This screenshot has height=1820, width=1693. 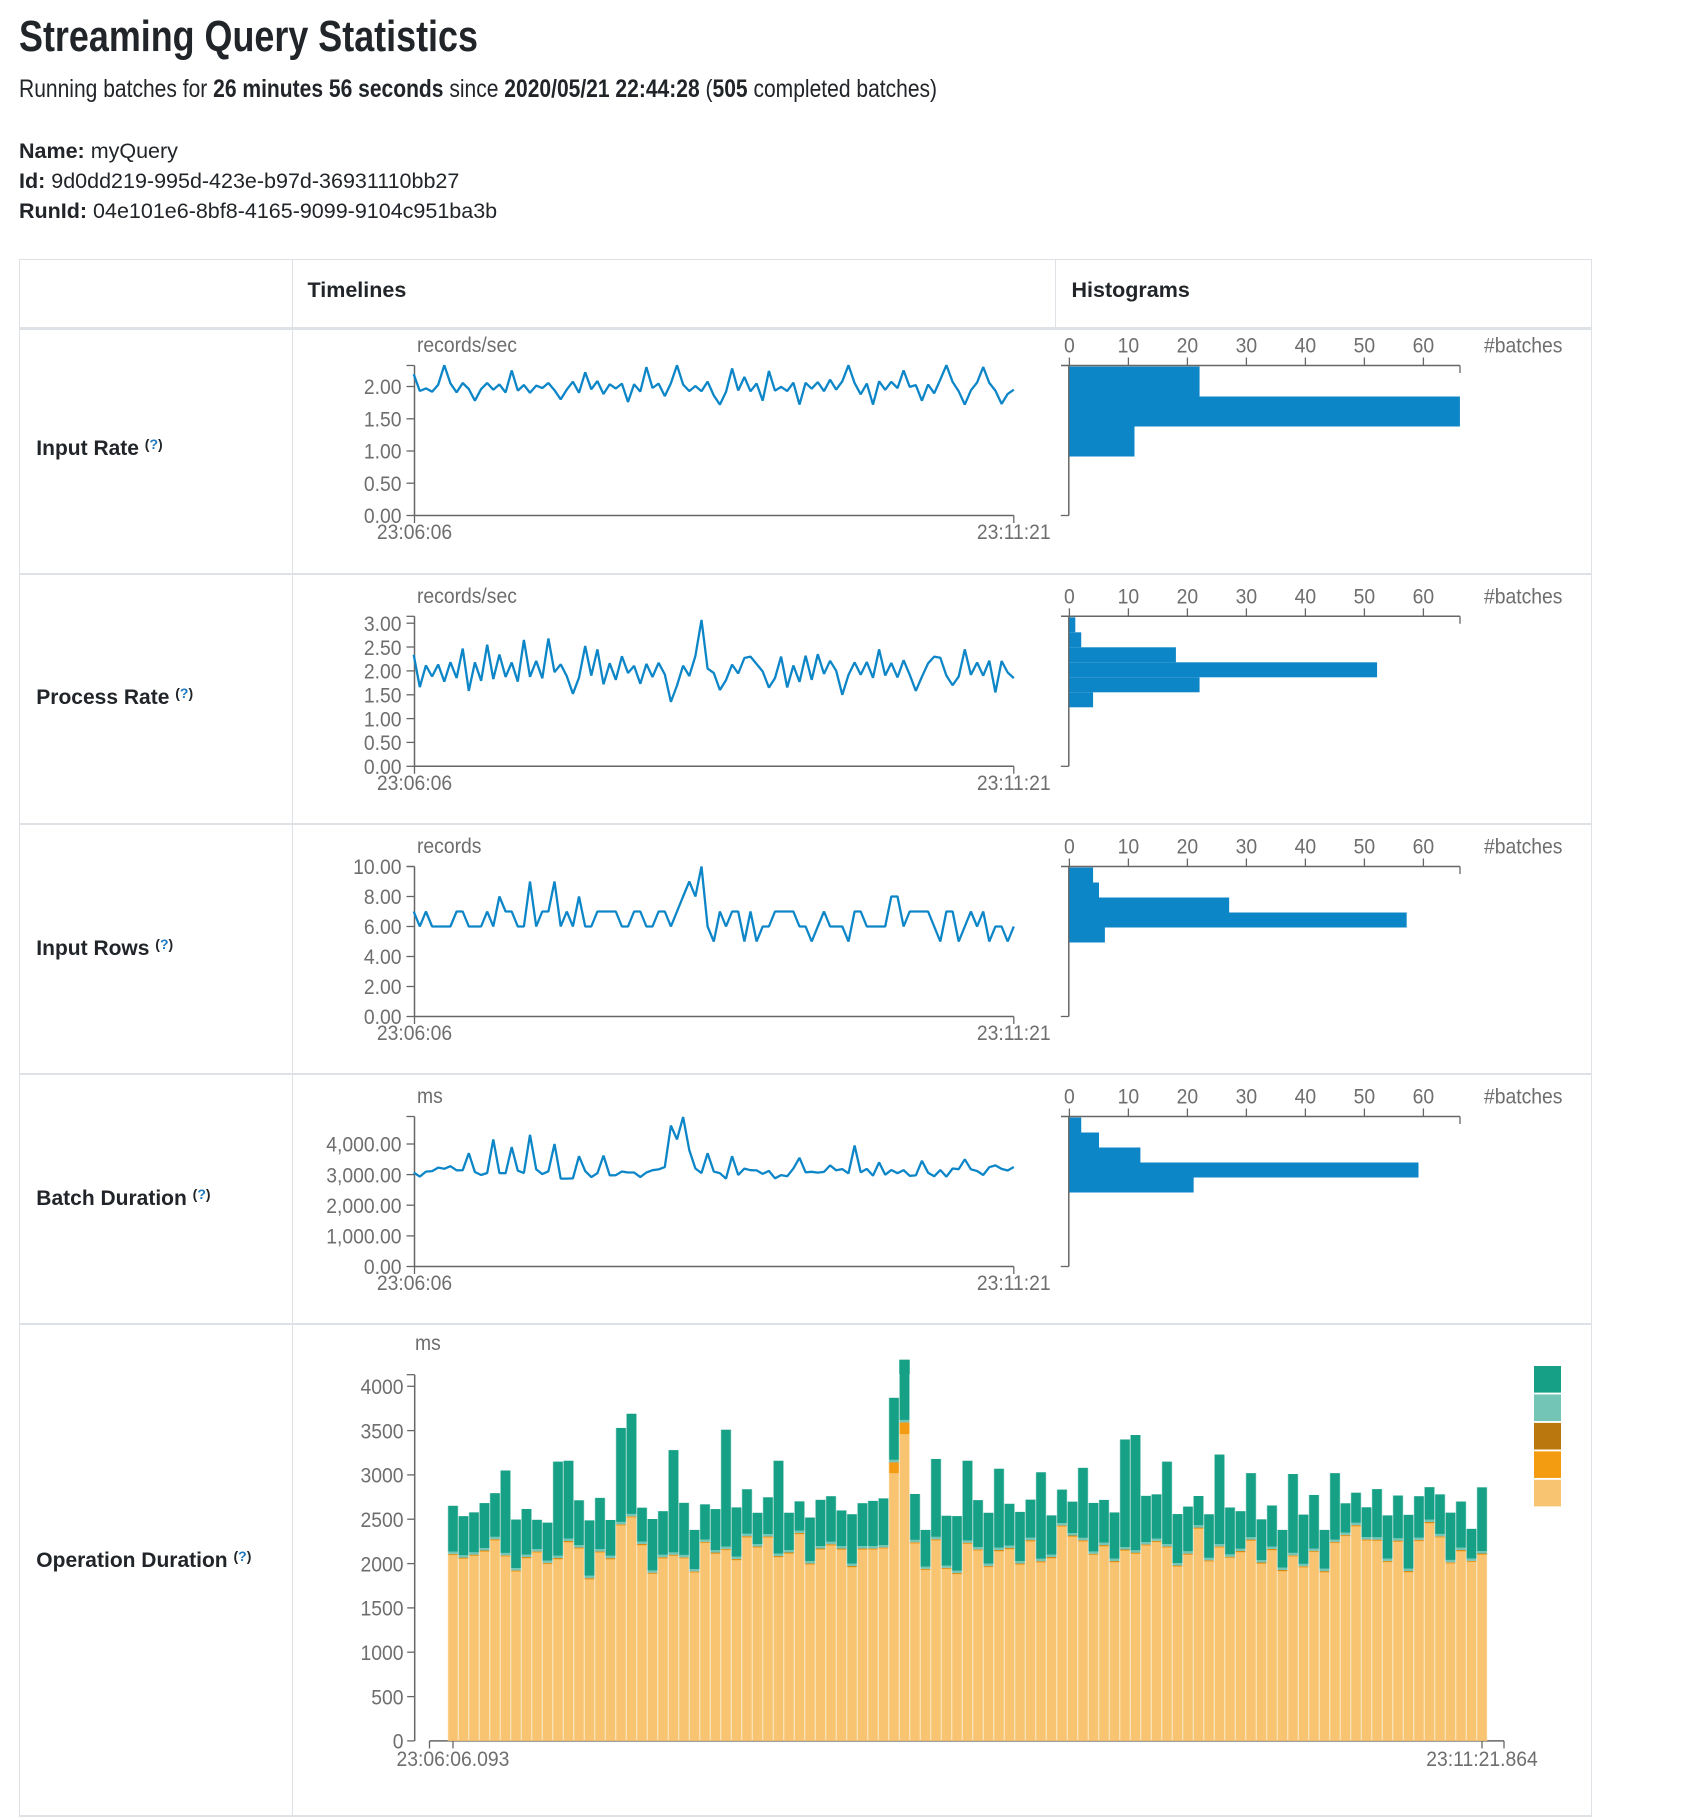 I want to click on svg-text: 6.00, so click(x=383, y=927).